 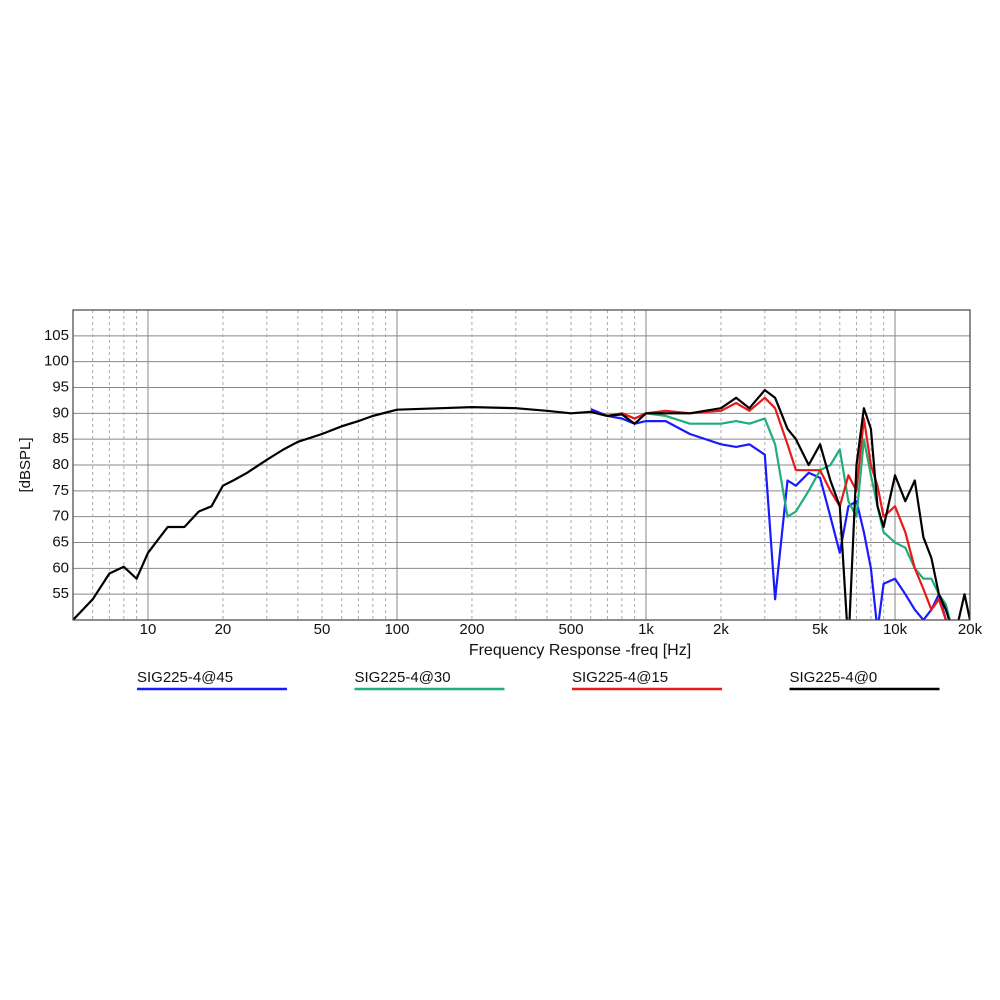 I want to click on x-tick-label: 200, so click(x=471, y=629).